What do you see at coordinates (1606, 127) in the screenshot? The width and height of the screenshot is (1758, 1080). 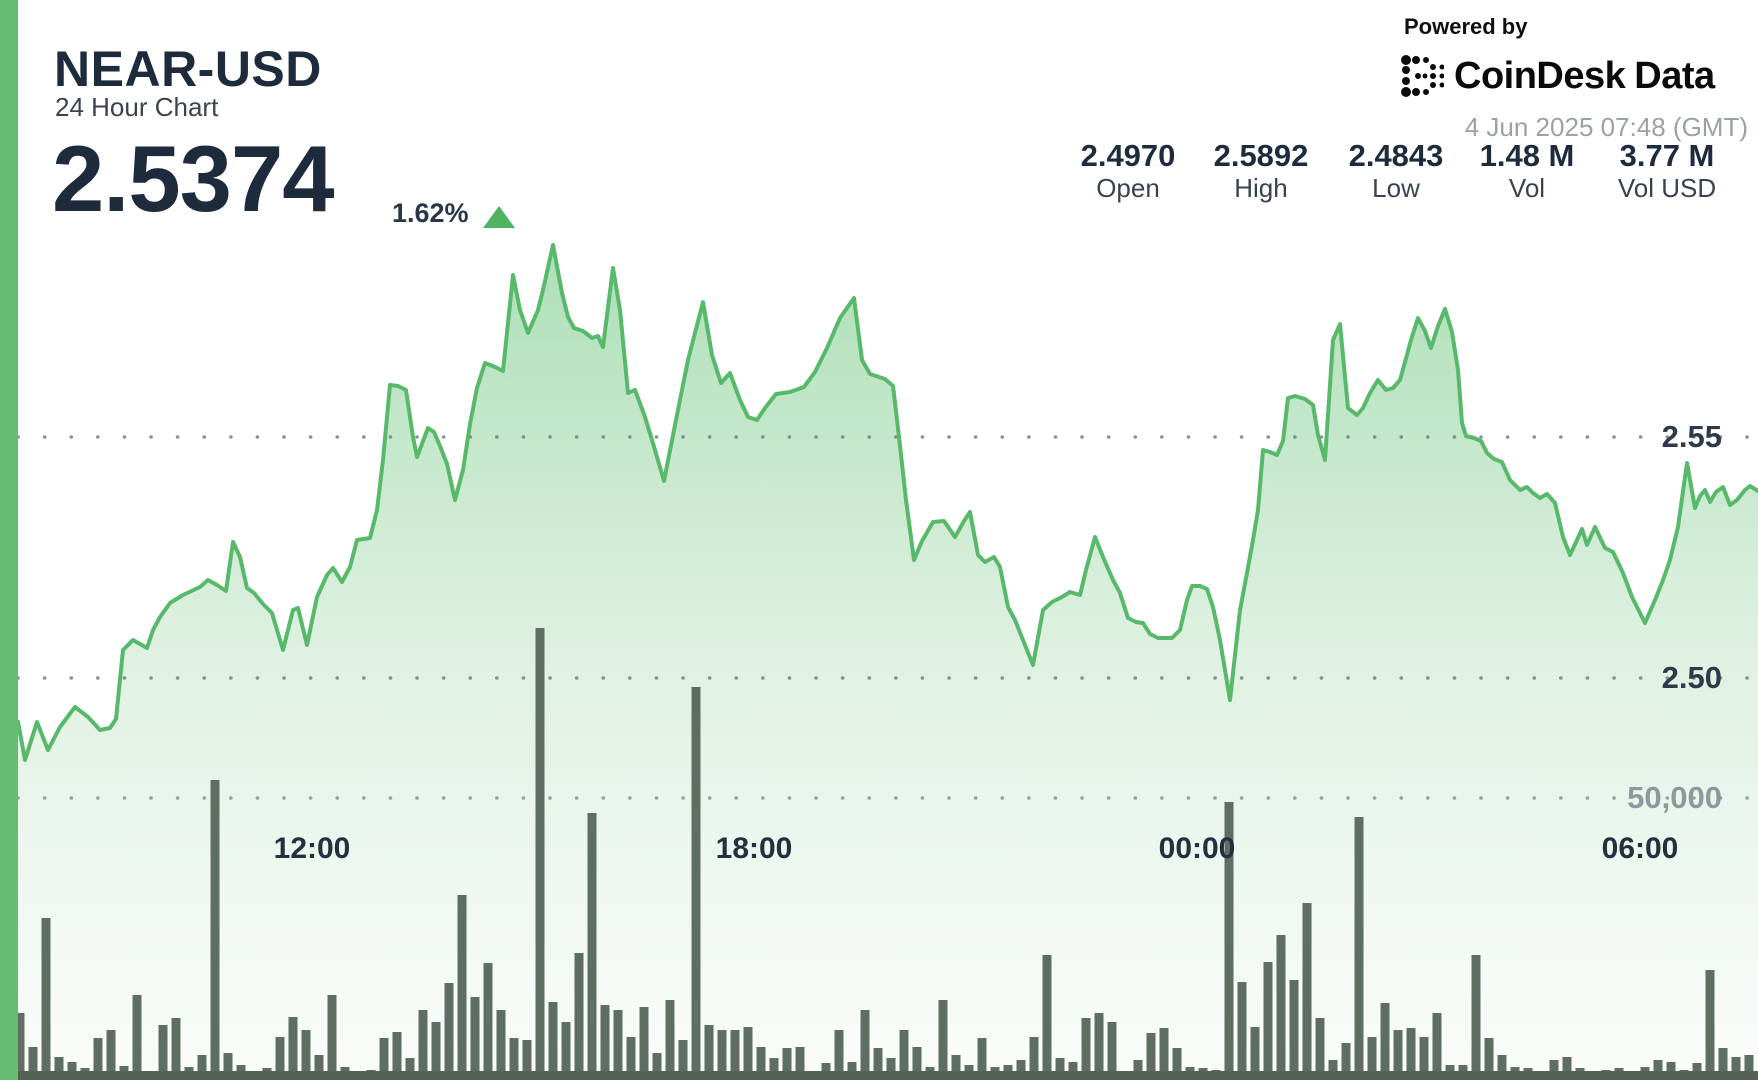 I see `chart-timestamp: 4 Jun 2025 07:48 (GMT)` at bounding box center [1606, 127].